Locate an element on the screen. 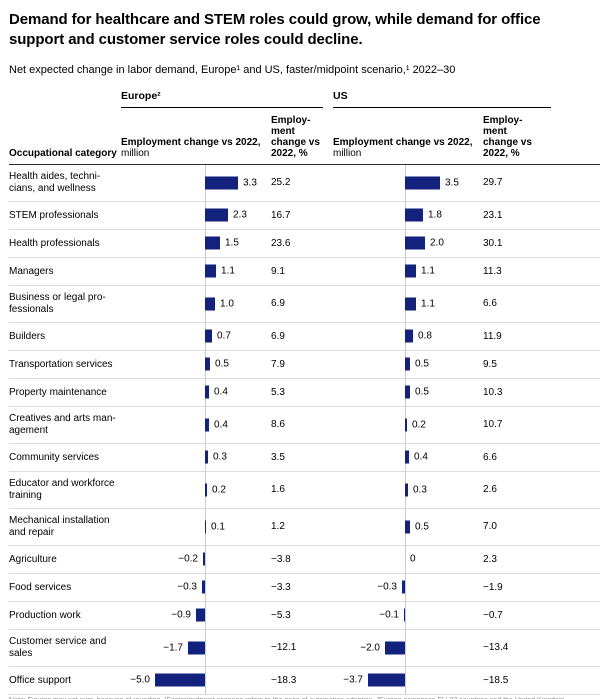 This screenshot has height=699, width=600. us-bar-value: −0.1 is located at coordinates (389, 615).